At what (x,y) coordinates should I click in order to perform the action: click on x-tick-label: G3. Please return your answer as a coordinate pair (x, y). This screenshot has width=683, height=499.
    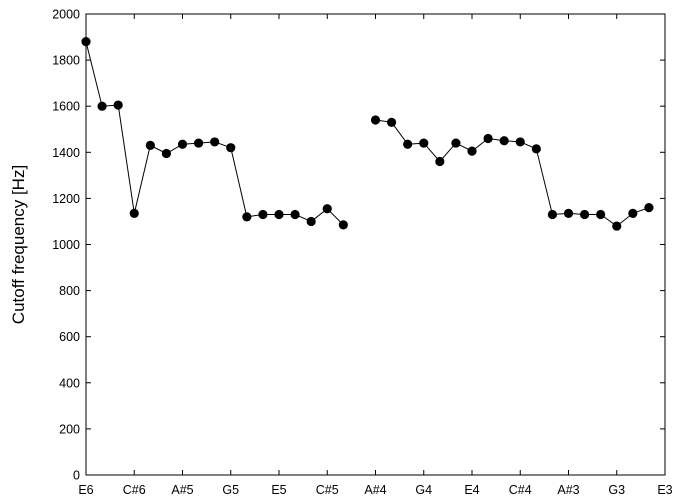
    Looking at the image, I should click on (616, 490).